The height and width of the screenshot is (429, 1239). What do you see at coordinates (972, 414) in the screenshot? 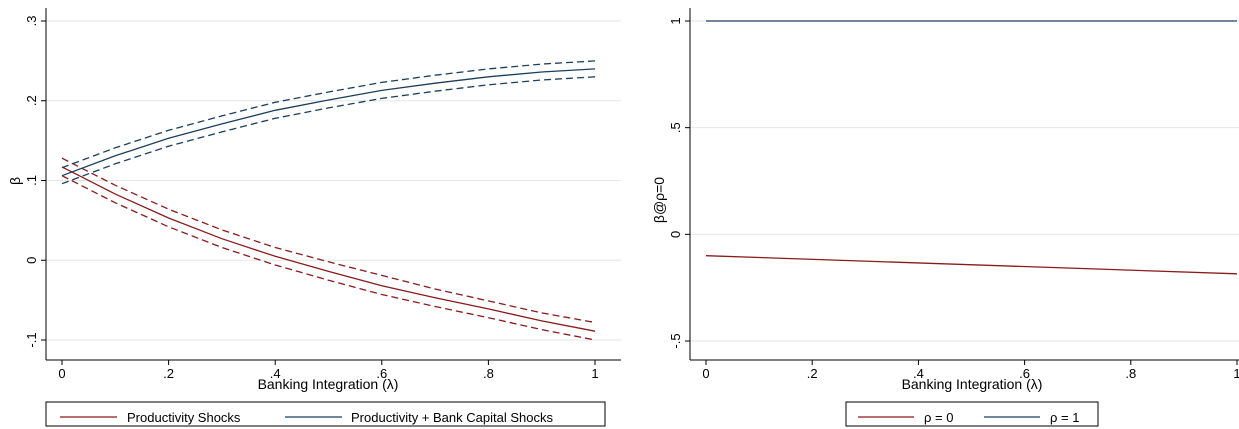
I see `right-legend-box` at bounding box center [972, 414].